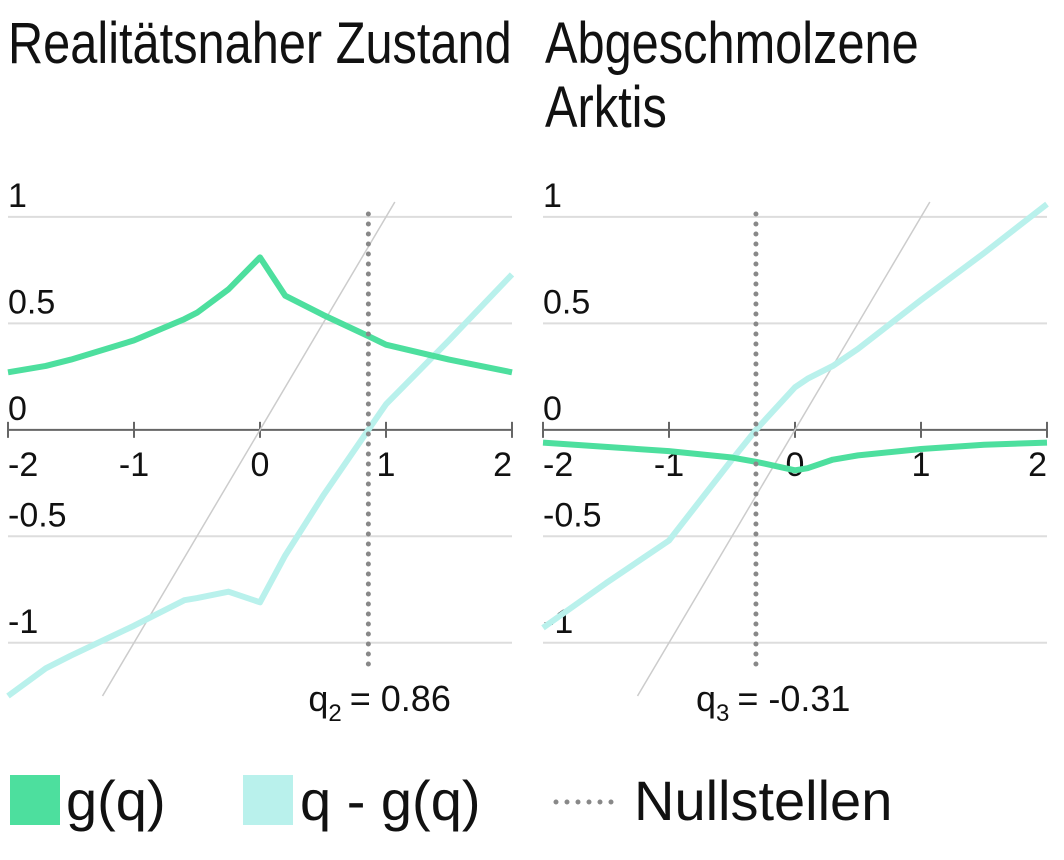 The width and height of the screenshot is (1064, 860). What do you see at coordinates (390, 800) in the screenshot?
I see `legend-label: q - g(q)` at bounding box center [390, 800].